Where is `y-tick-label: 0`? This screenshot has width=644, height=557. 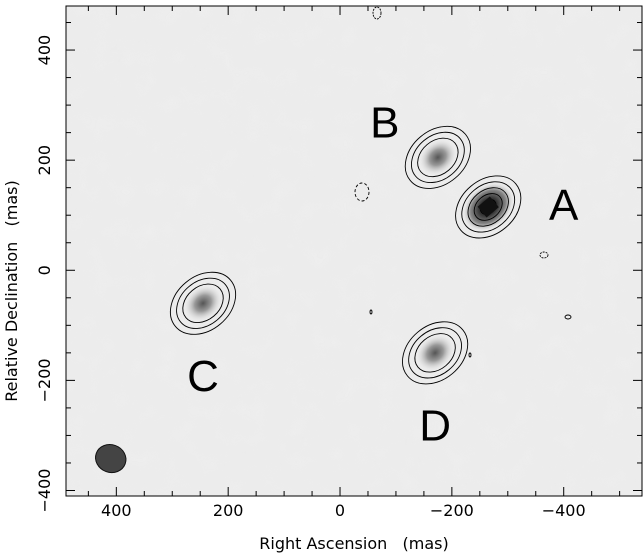
y-tick-label: 0 is located at coordinates (44, 270).